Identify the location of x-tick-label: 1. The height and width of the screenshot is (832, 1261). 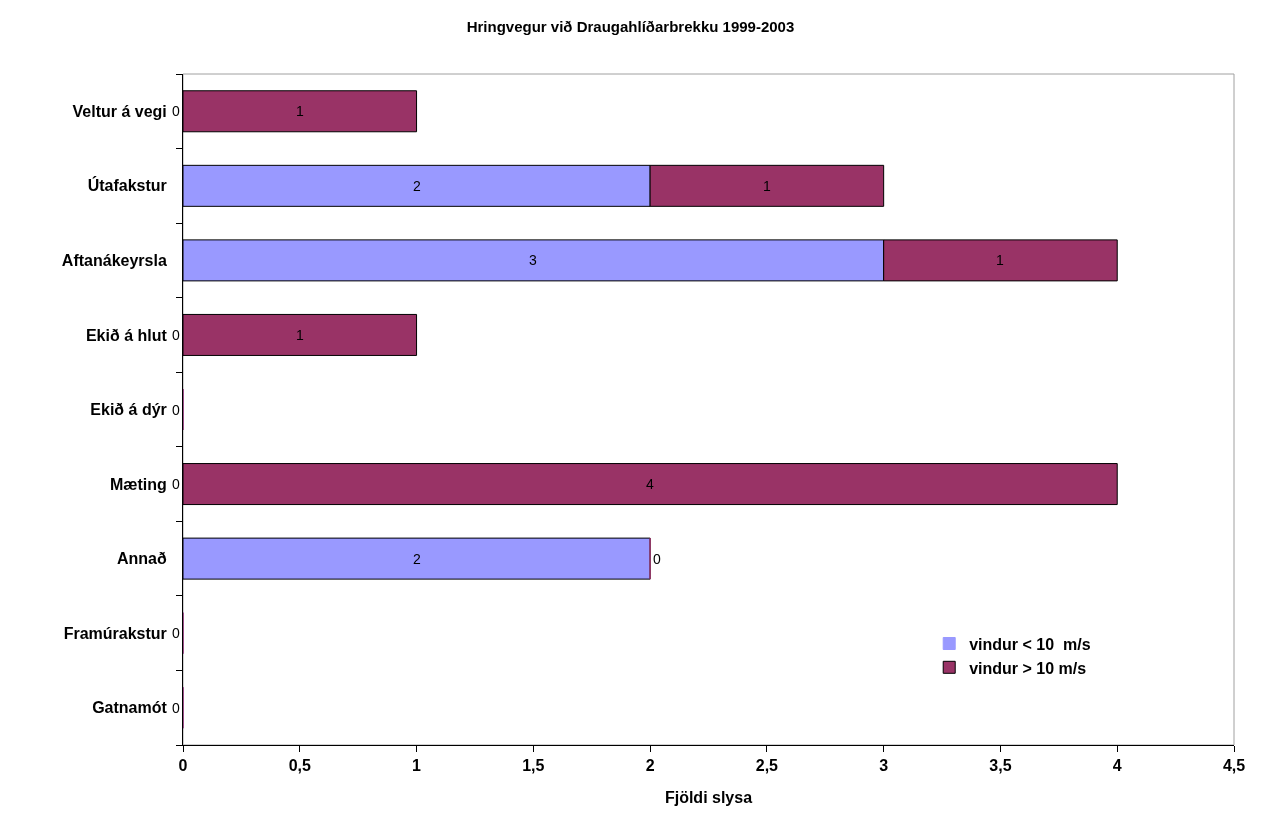
(417, 766).